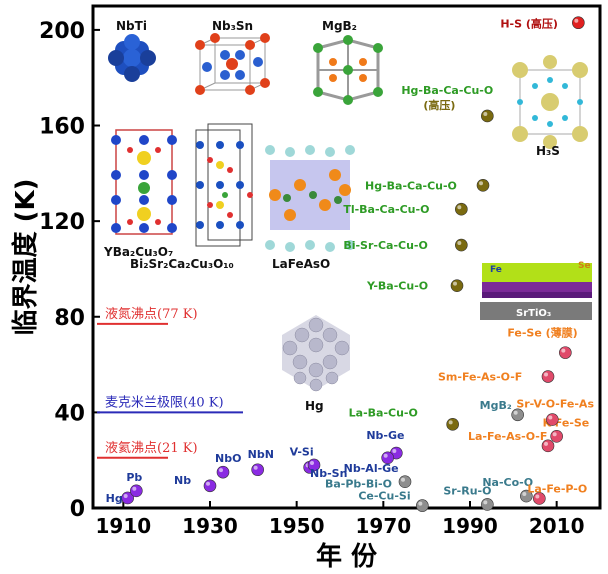 The height and width of the screenshot is (574, 608). I want to click on reference-line-label: 液氦沸点(21 K), so click(151, 448).